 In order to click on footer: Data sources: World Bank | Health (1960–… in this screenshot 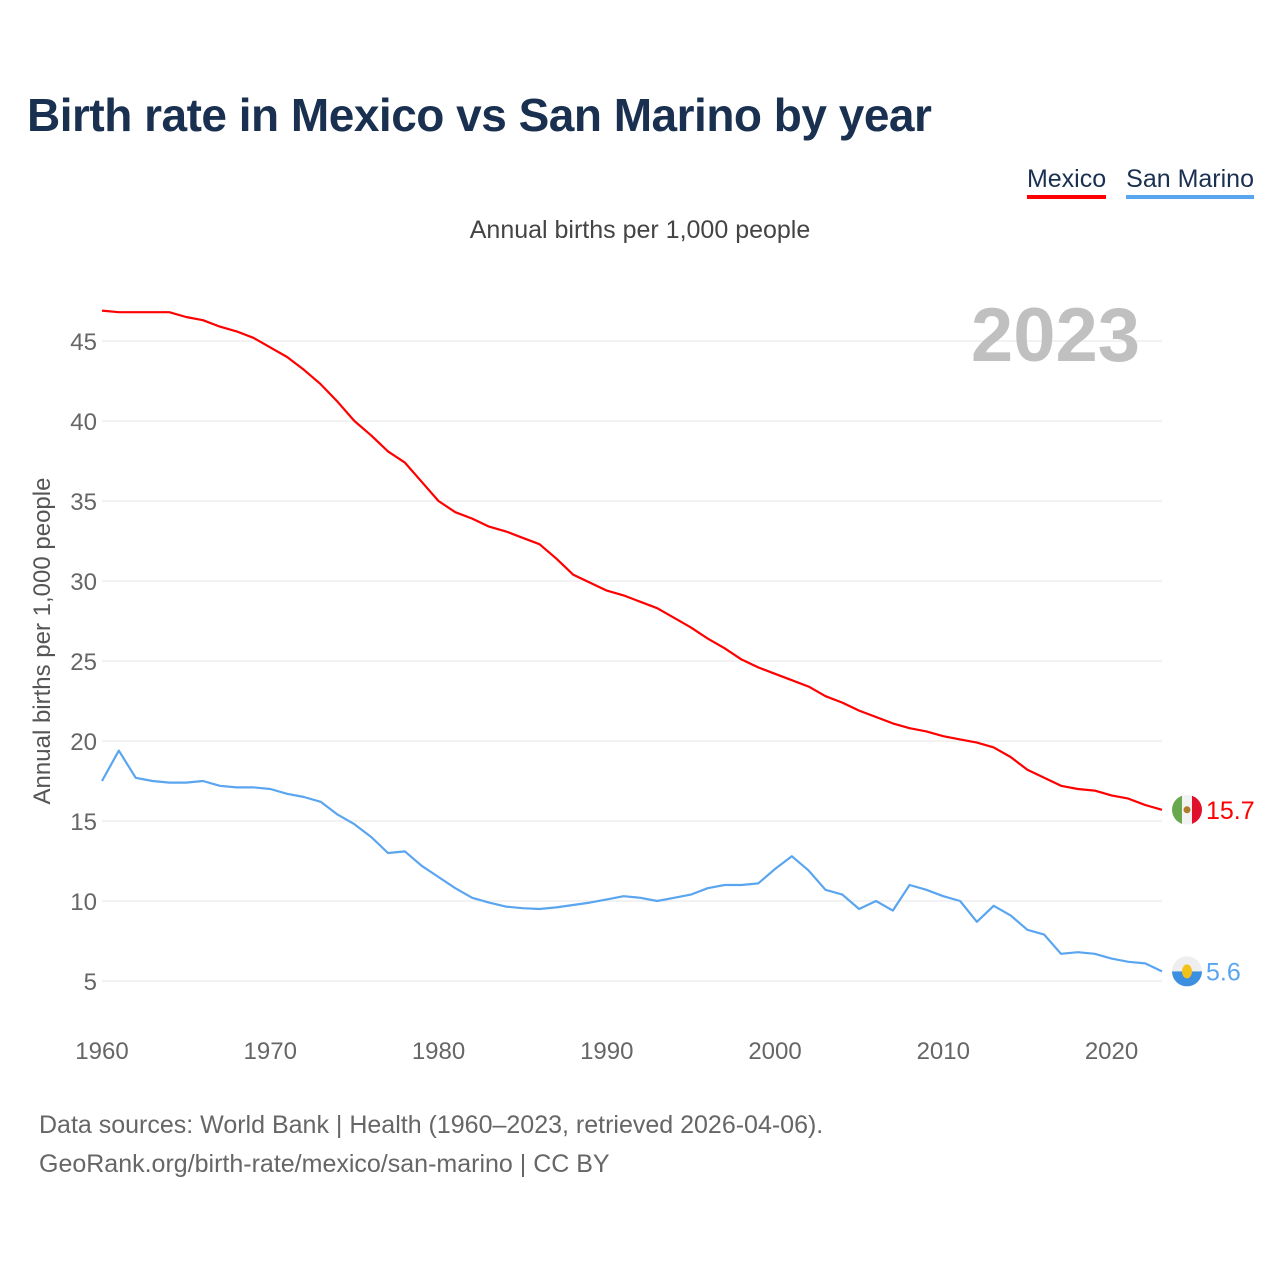, I will do `click(431, 1145)`.